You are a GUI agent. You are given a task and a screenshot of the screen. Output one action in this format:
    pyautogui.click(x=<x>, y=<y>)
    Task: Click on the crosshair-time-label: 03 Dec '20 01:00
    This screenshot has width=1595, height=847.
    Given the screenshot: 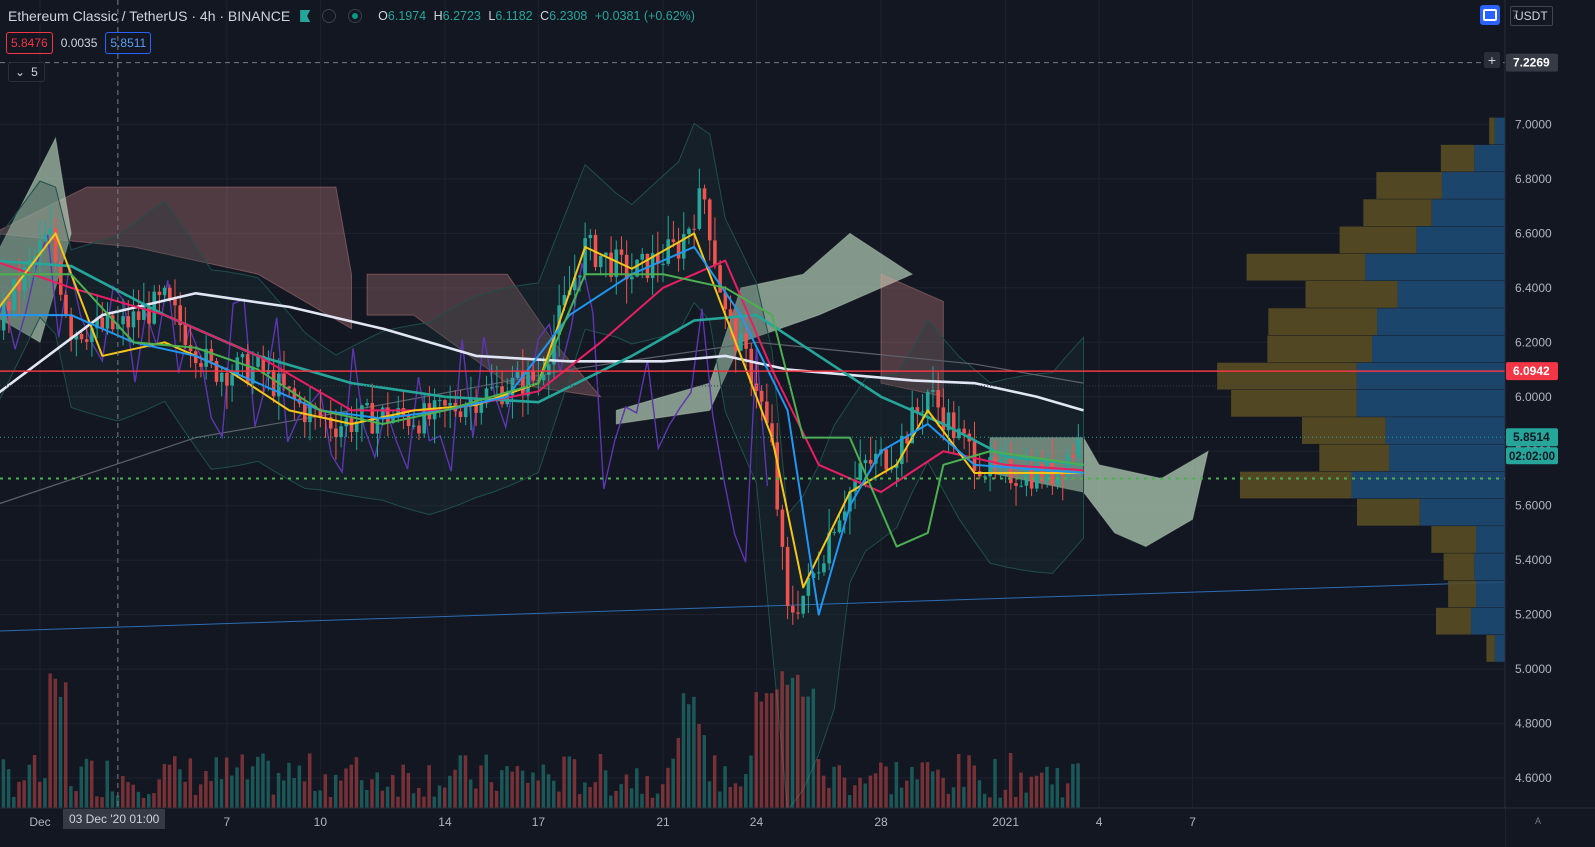 What is the action you would take?
    pyautogui.click(x=114, y=819)
    